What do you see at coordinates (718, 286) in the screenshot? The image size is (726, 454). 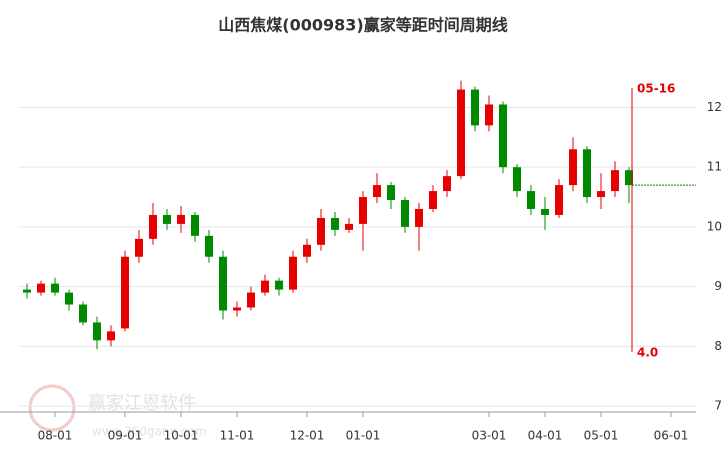 I see `y-tick-label: 9` at bounding box center [718, 286].